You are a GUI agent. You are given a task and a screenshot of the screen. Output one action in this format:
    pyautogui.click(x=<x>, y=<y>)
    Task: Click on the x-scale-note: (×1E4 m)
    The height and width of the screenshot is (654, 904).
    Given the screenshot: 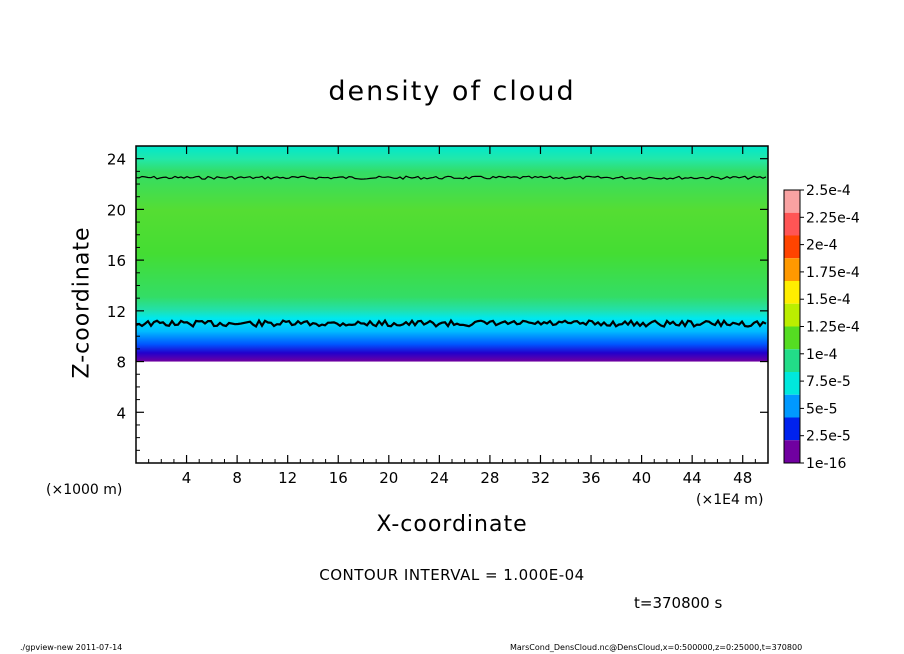 What is the action you would take?
    pyautogui.click(x=730, y=500)
    